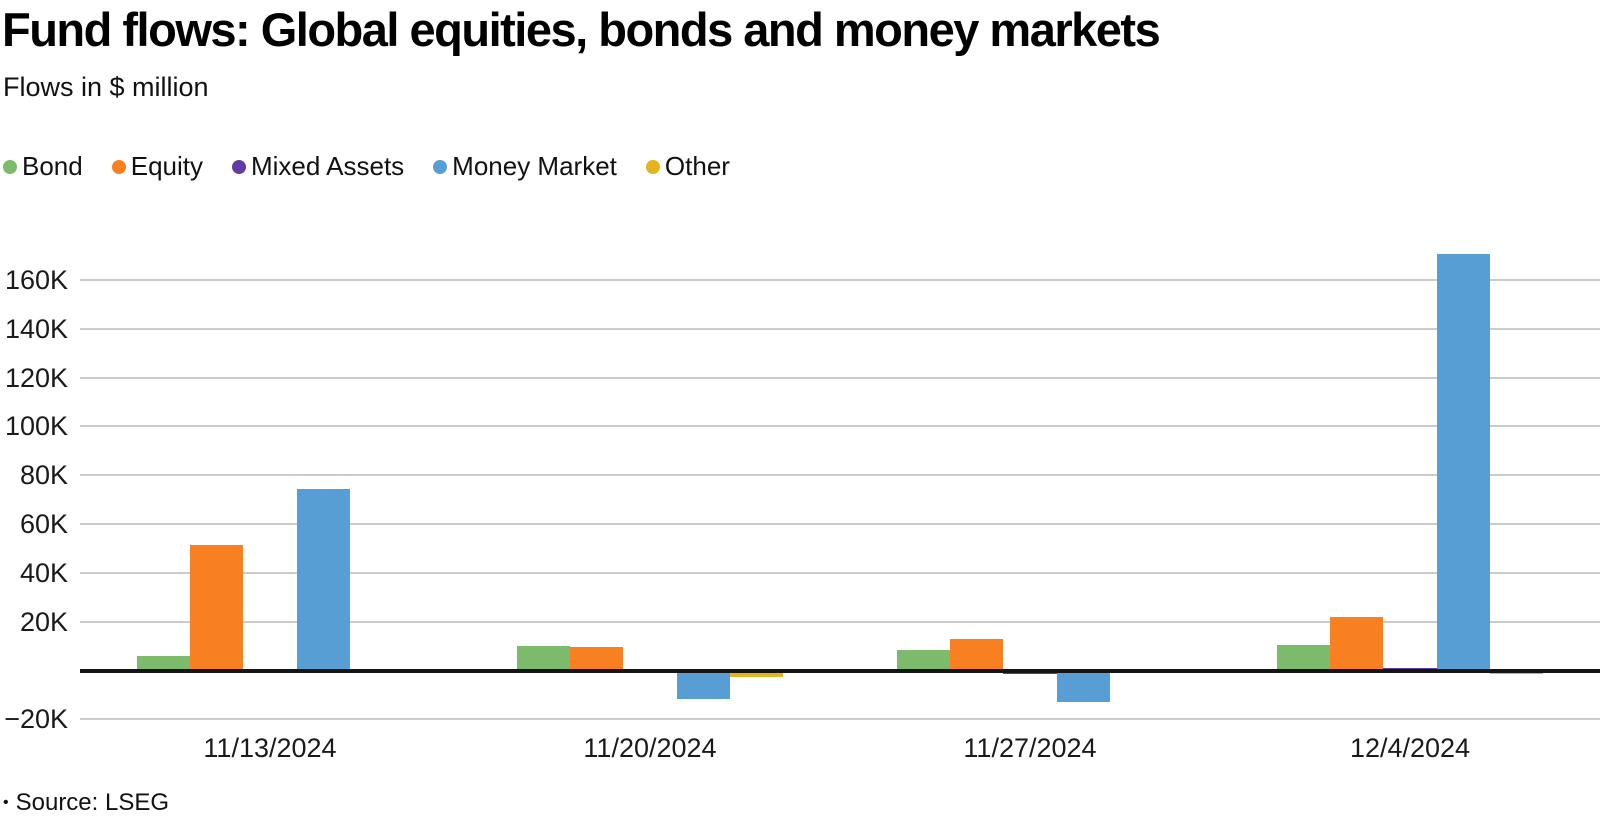 This screenshot has width=1600, height=836. What do you see at coordinates (1303, 657) in the screenshot?
I see `bar-bond-12-4-2024` at bounding box center [1303, 657].